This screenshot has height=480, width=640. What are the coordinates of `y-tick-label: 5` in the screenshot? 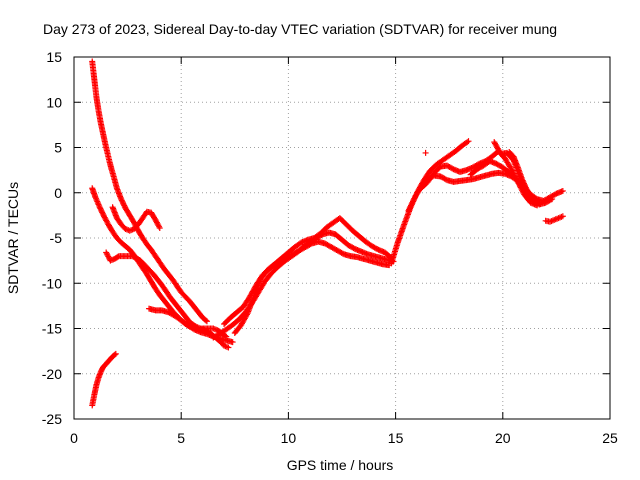 It's located at (58, 148).